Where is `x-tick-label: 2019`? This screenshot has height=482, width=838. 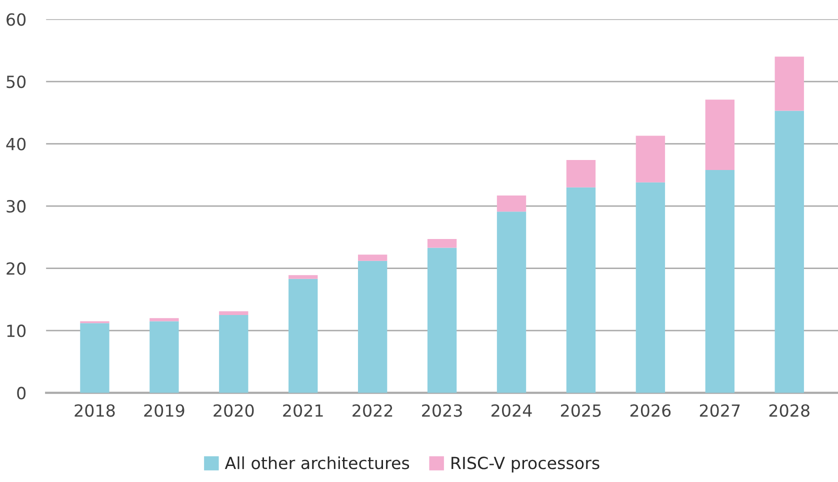 x-tick-label: 2019 is located at coordinates (164, 410).